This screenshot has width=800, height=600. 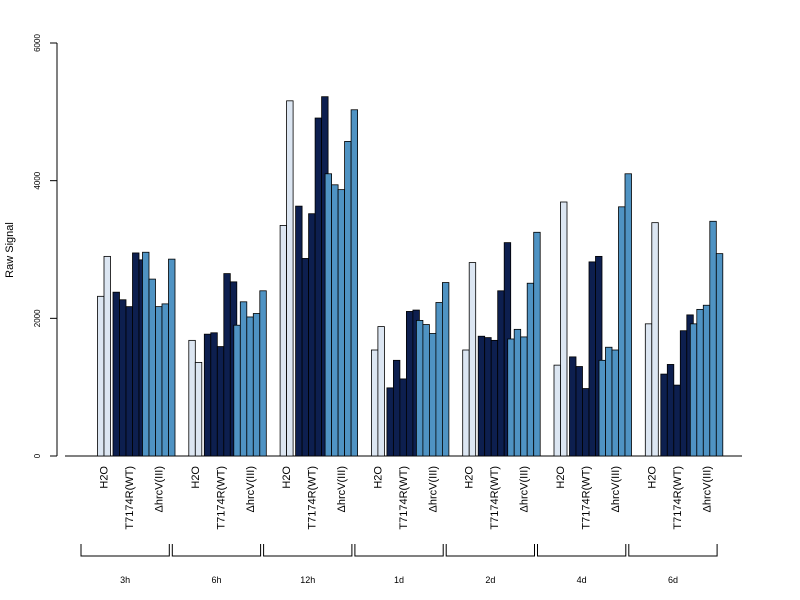 I want to click on time-point-label: 4d, so click(x=582, y=580).